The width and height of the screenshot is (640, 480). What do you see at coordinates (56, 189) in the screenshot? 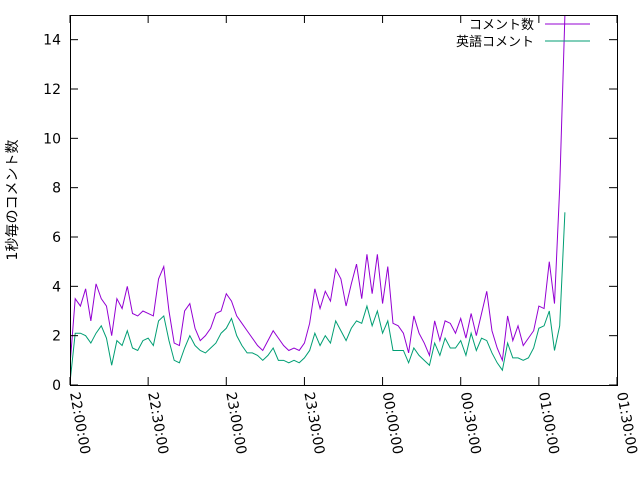
I see `y-tick-label: 8` at bounding box center [56, 189].